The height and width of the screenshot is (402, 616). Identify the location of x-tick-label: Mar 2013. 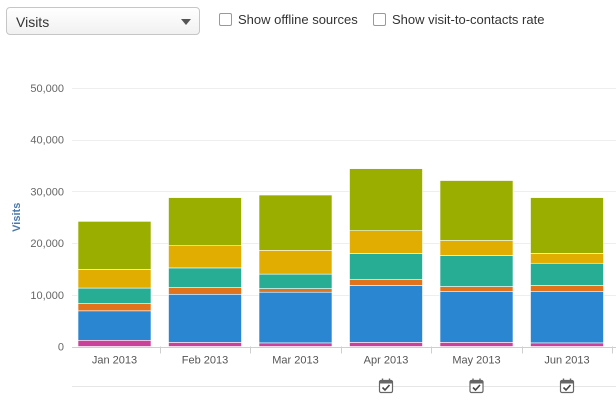
(295, 361).